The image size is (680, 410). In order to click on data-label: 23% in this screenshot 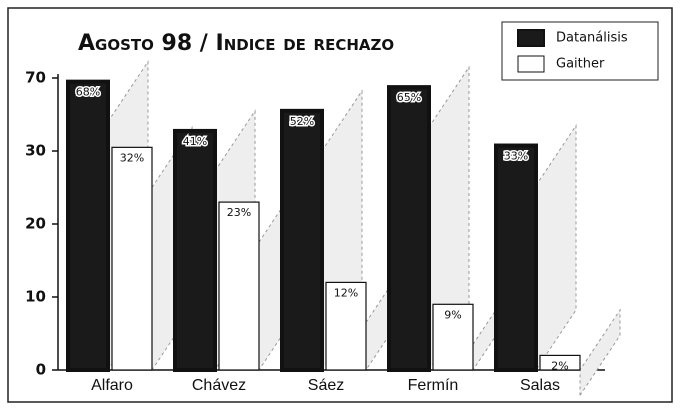, I will do `click(239, 212)`.